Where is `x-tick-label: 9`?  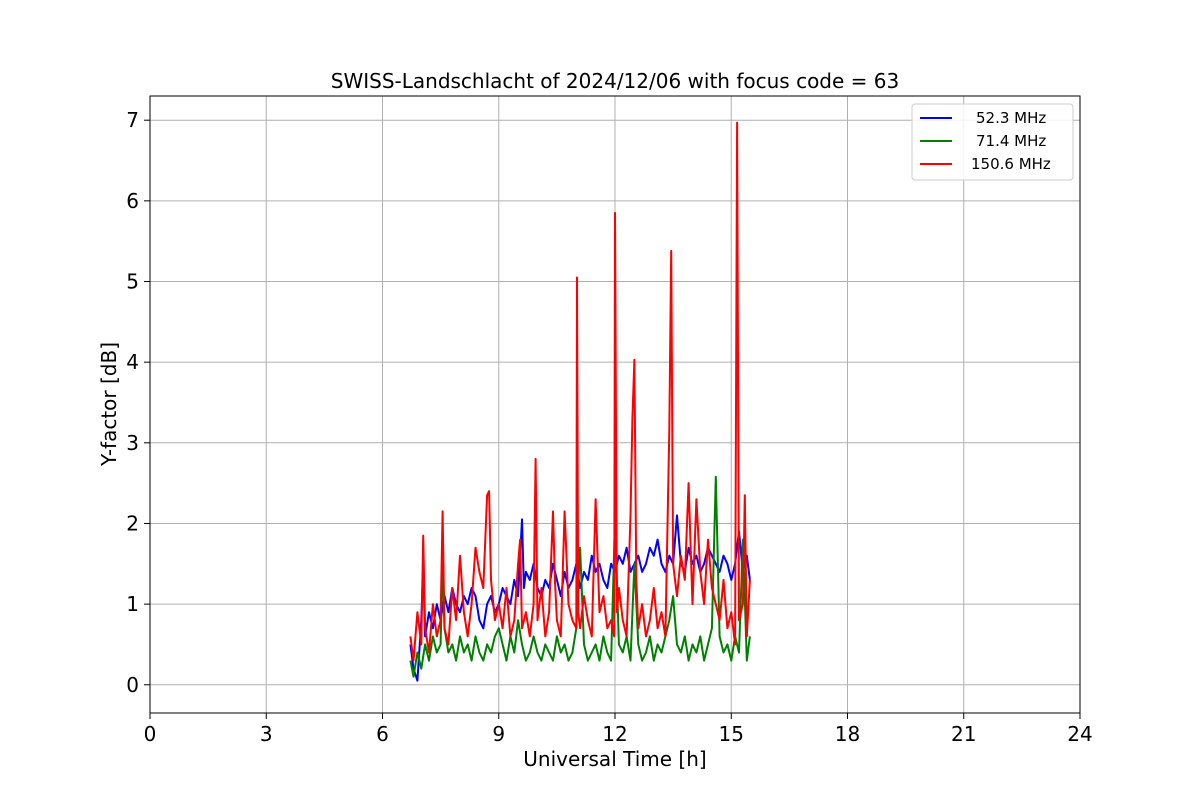
x-tick-label: 9 is located at coordinates (498, 734).